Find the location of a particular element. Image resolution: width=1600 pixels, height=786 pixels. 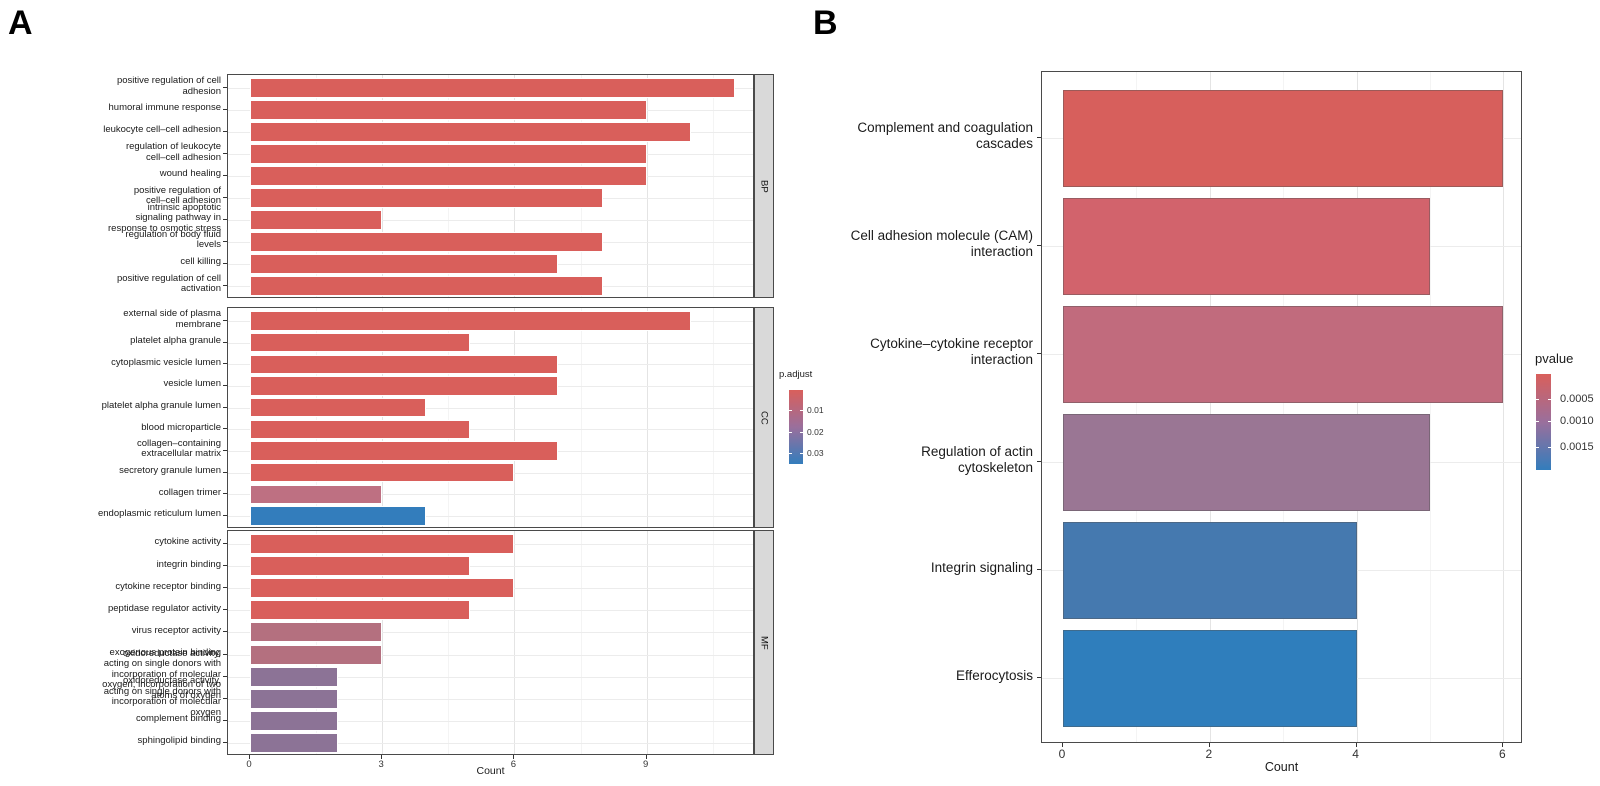

legend-tick-label: 0.0005 is located at coordinates (1577, 399).